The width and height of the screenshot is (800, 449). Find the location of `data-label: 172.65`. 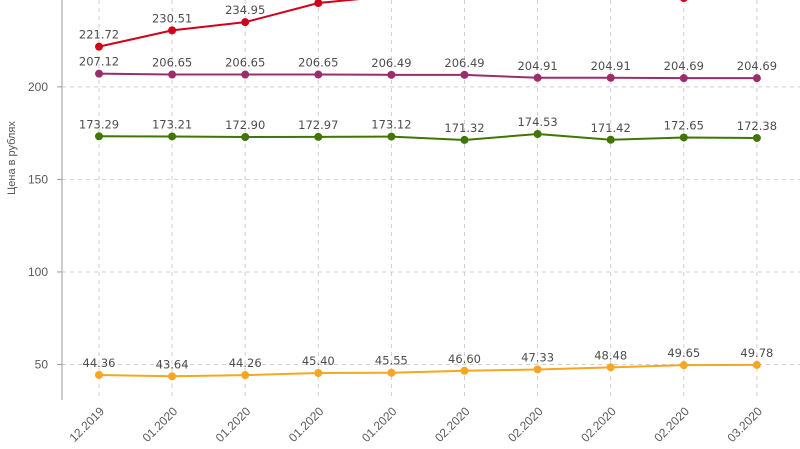

data-label: 172.65 is located at coordinates (684, 125).